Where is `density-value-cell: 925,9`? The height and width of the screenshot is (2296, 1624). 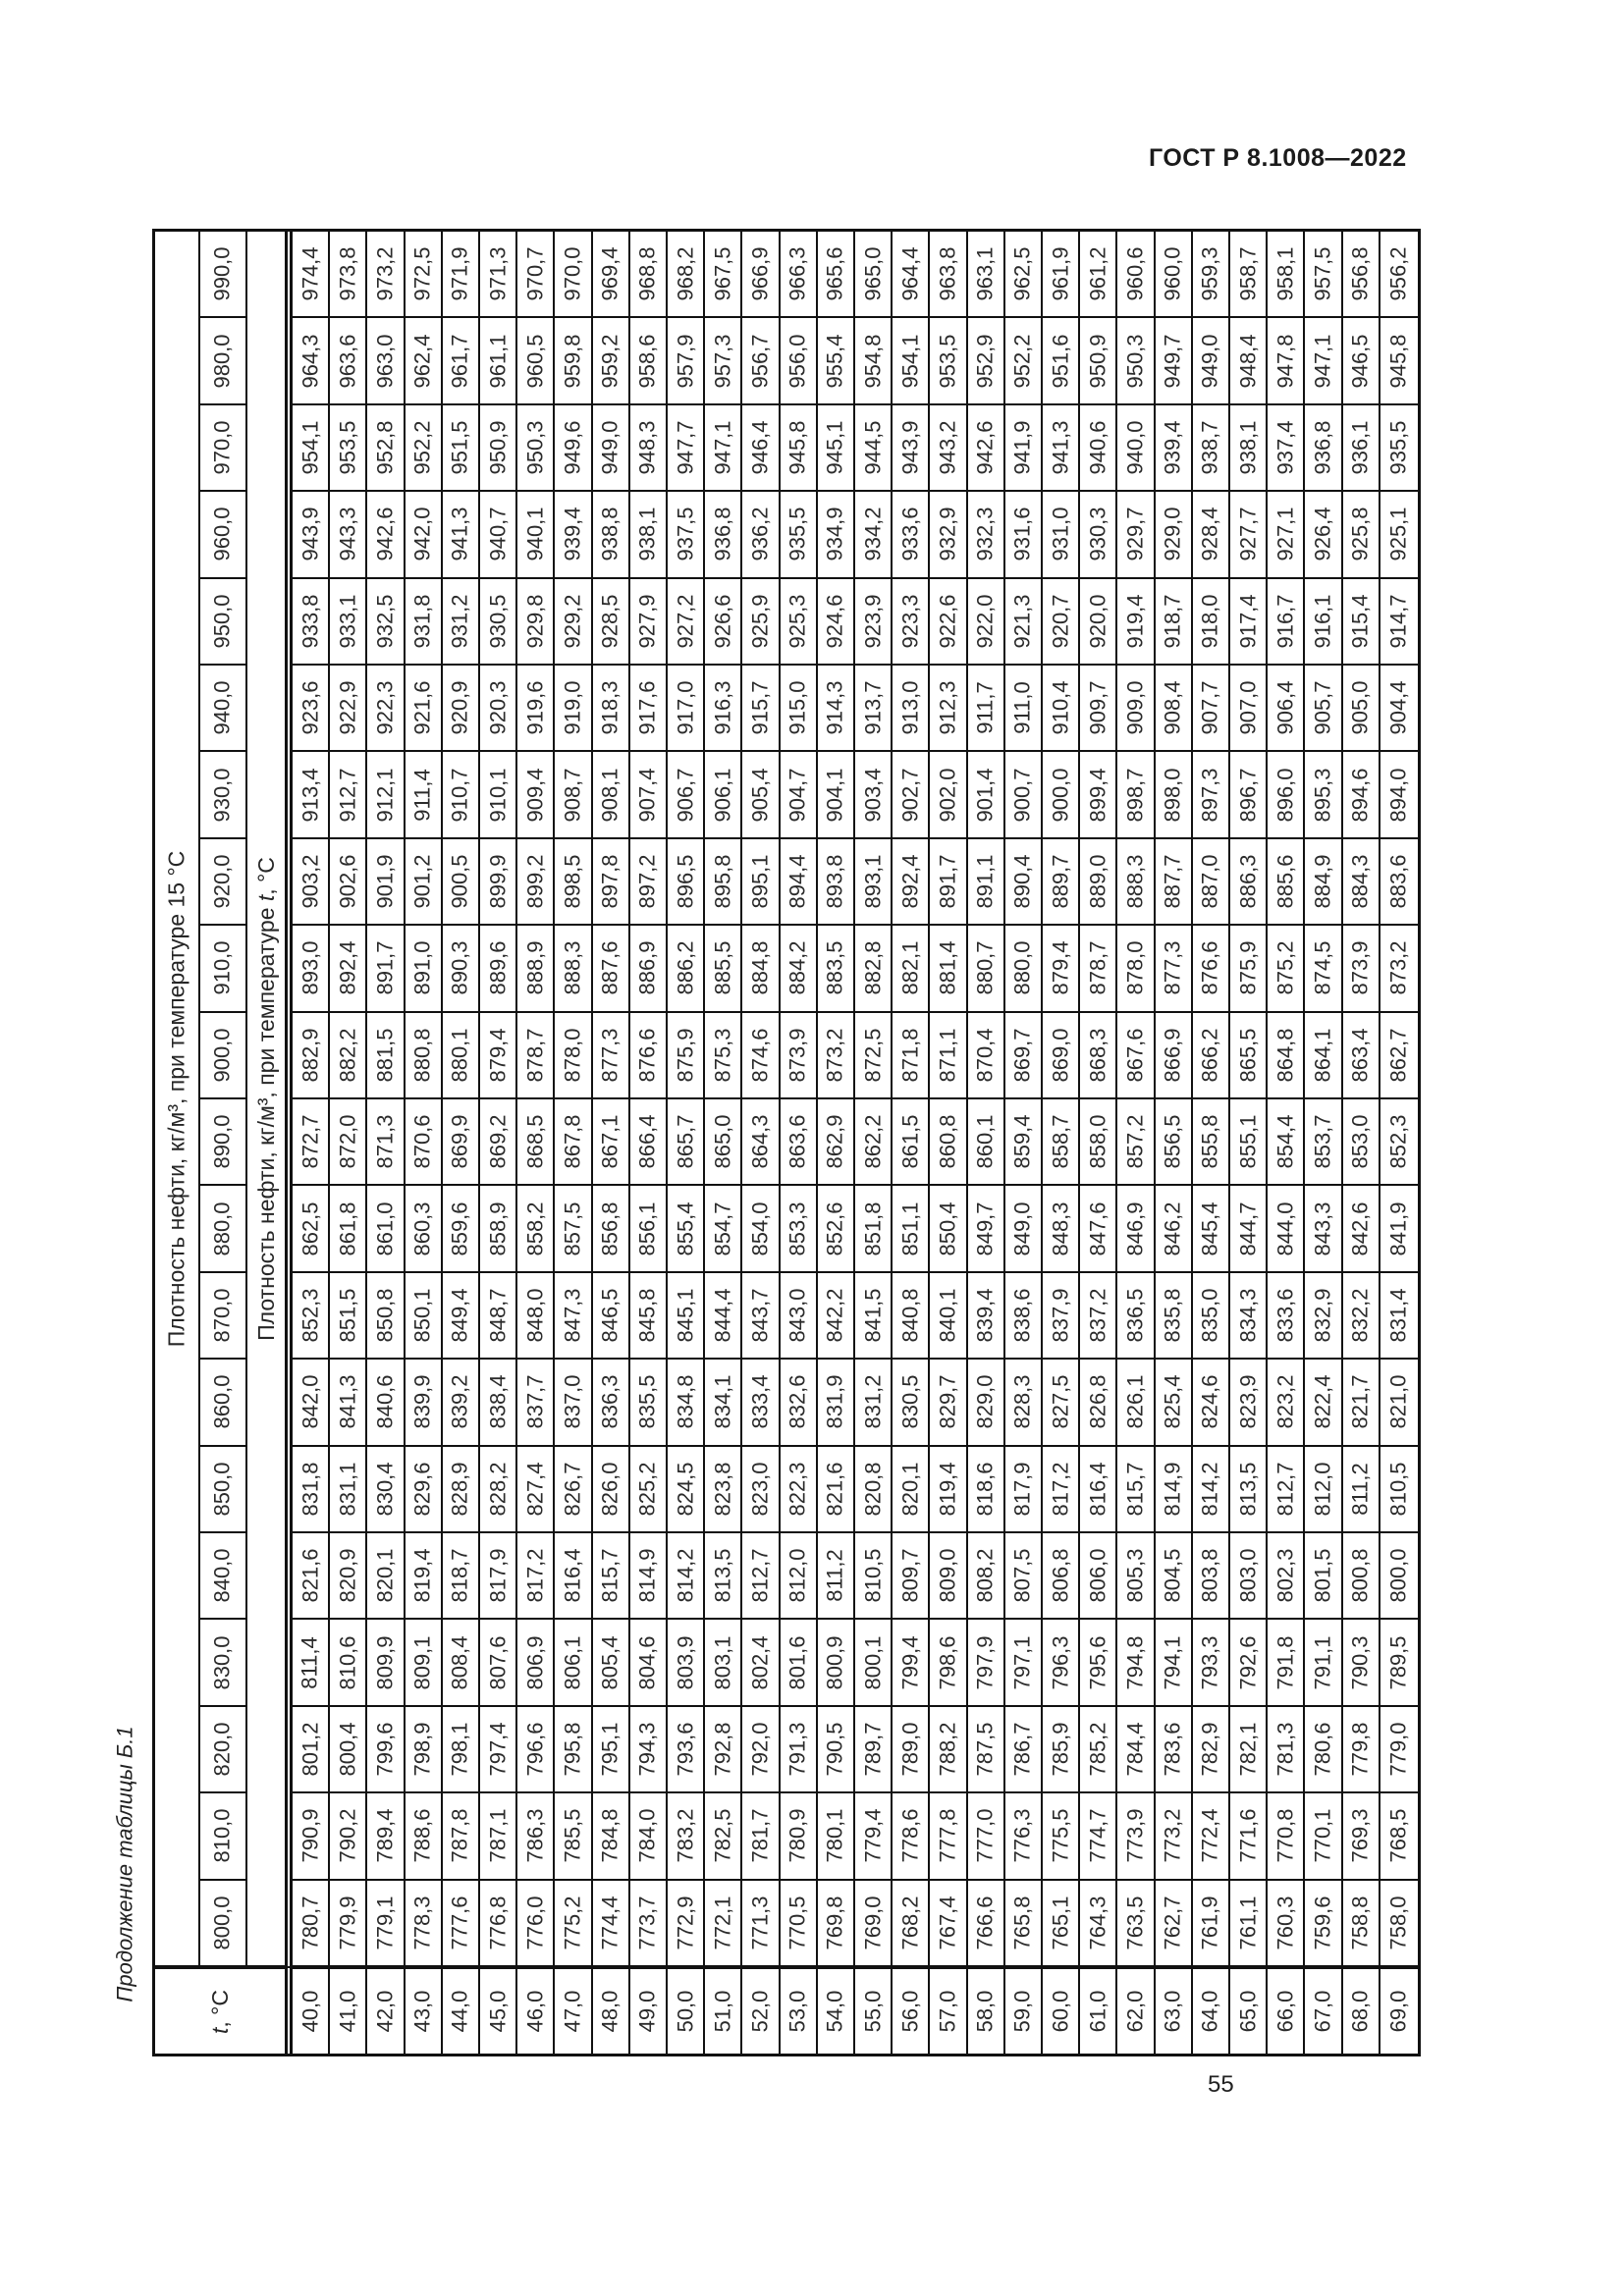
density-value-cell: 925,9 is located at coordinates (761, 622).